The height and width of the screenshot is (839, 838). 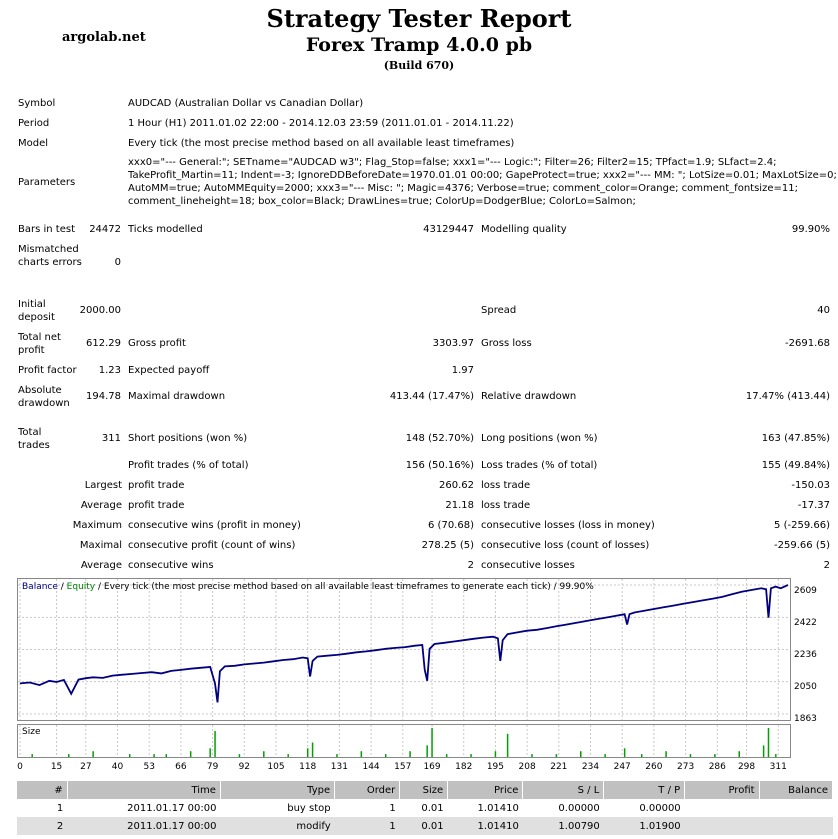 I want to click on largest-profit-label: profit trade, so click(x=156, y=485).